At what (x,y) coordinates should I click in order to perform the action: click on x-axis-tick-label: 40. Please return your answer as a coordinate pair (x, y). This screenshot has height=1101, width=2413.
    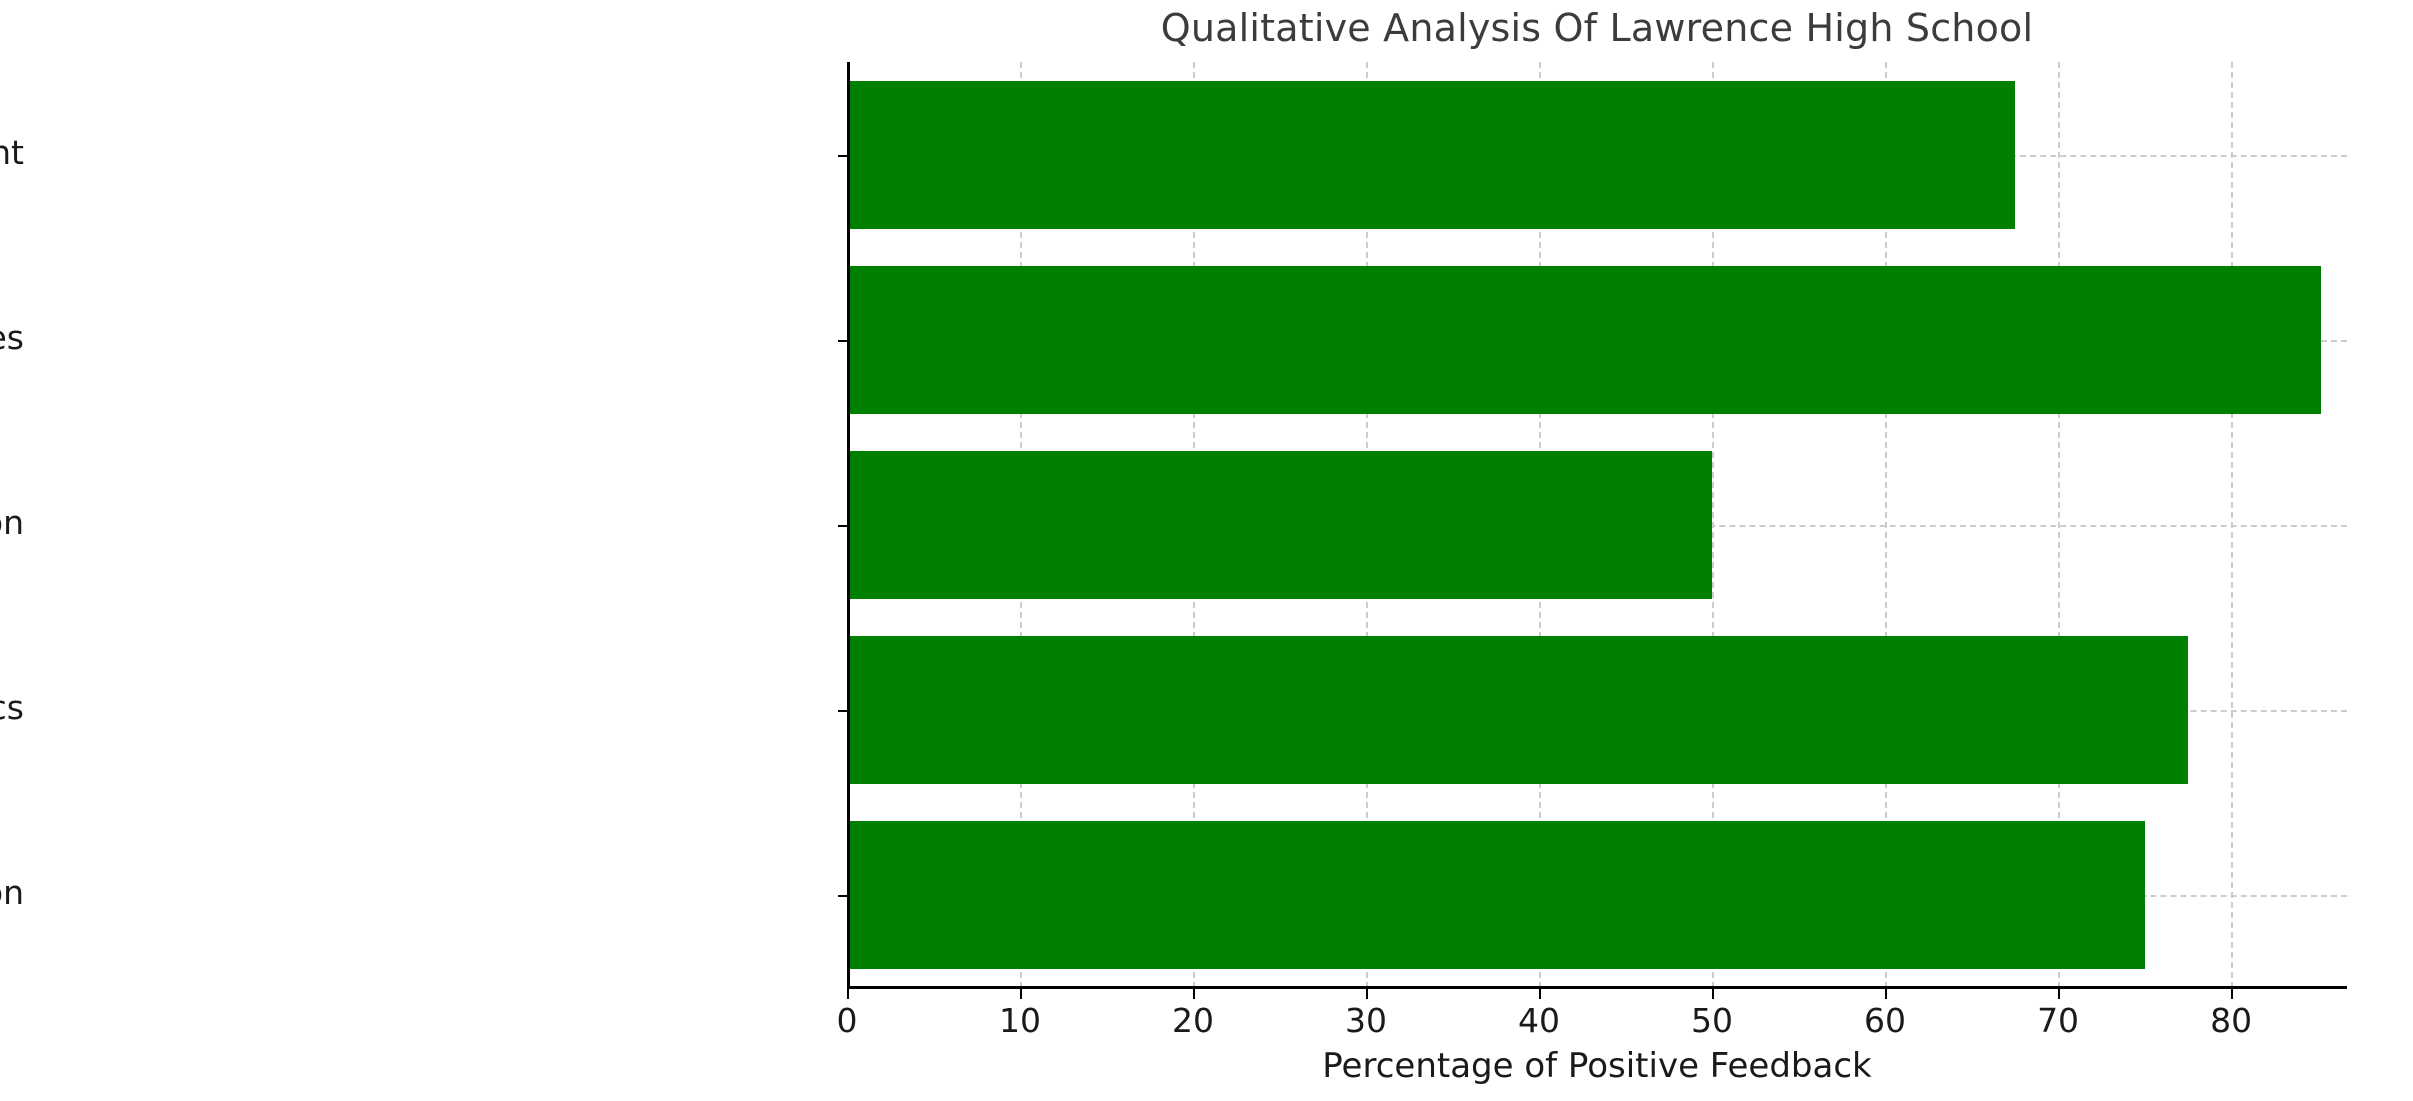
    Looking at the image, I should click on (1539, 1020).